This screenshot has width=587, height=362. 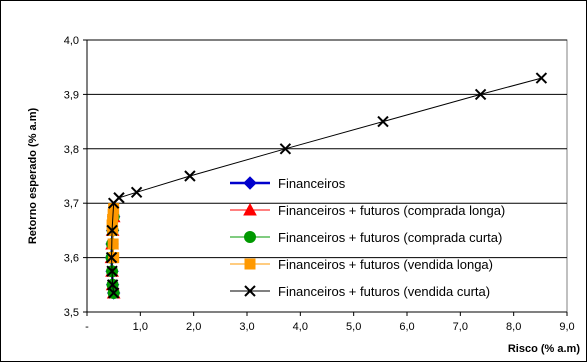 What do you see at coordinates (87, 327) in the screenshot?
I see `x-tick-label: -` at bounding box center [87, 327].